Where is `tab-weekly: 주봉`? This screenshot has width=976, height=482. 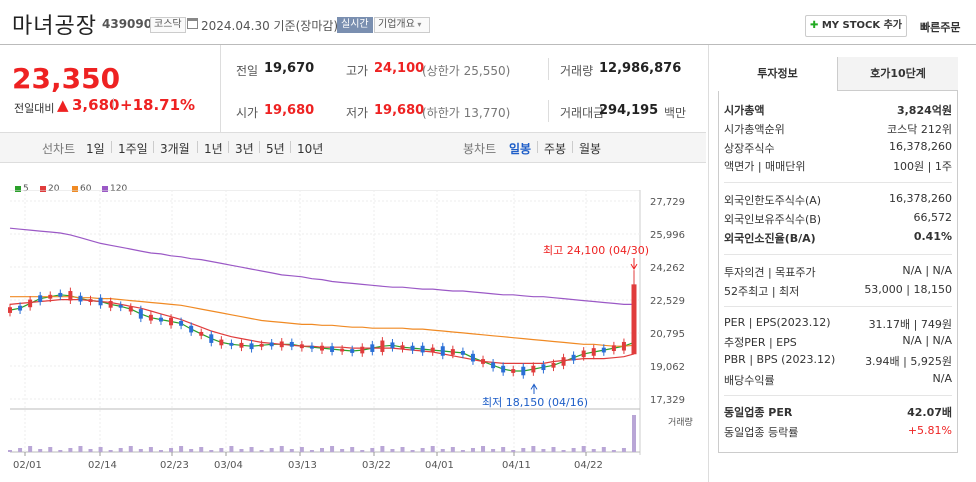 tab-weekly: 주봉 is located at coordinates (555, 149).